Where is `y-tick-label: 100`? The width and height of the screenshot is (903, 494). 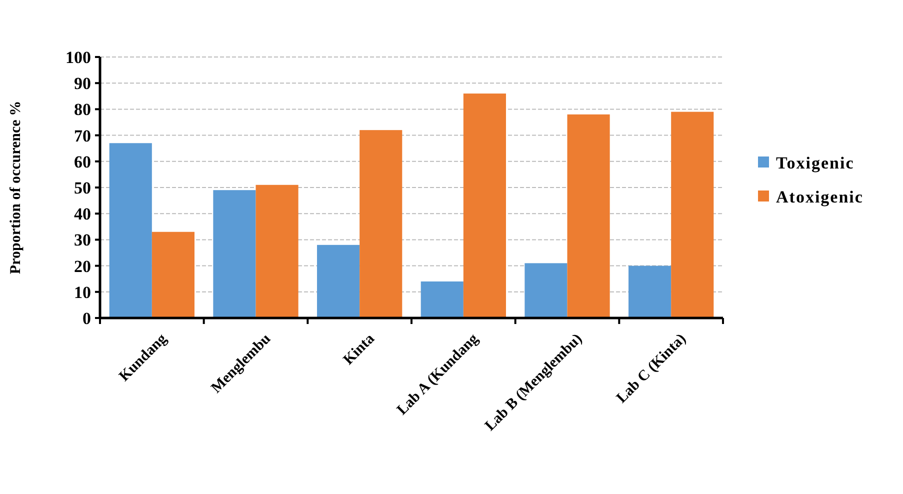 y-tick-label: 100 is located at coordinates (78, 57).